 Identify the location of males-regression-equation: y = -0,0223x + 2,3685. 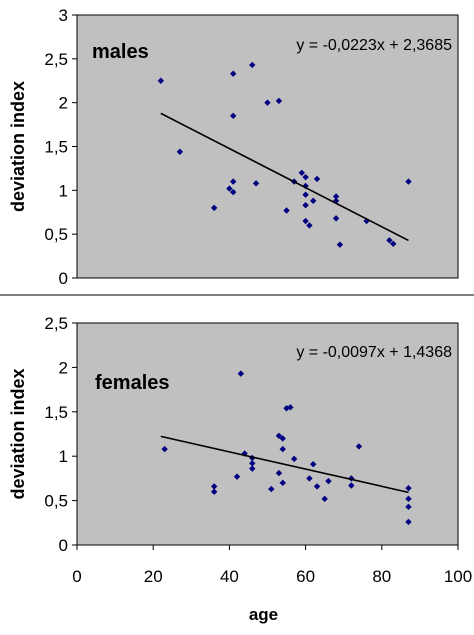
(374, 45).